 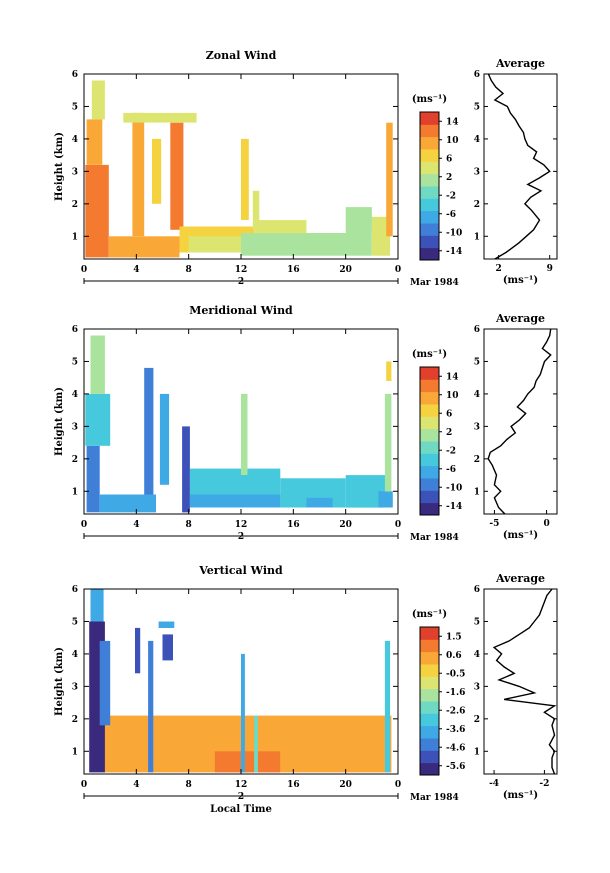 I want to click on colorbar-tick-label: 2, so click(x=449, y=178).